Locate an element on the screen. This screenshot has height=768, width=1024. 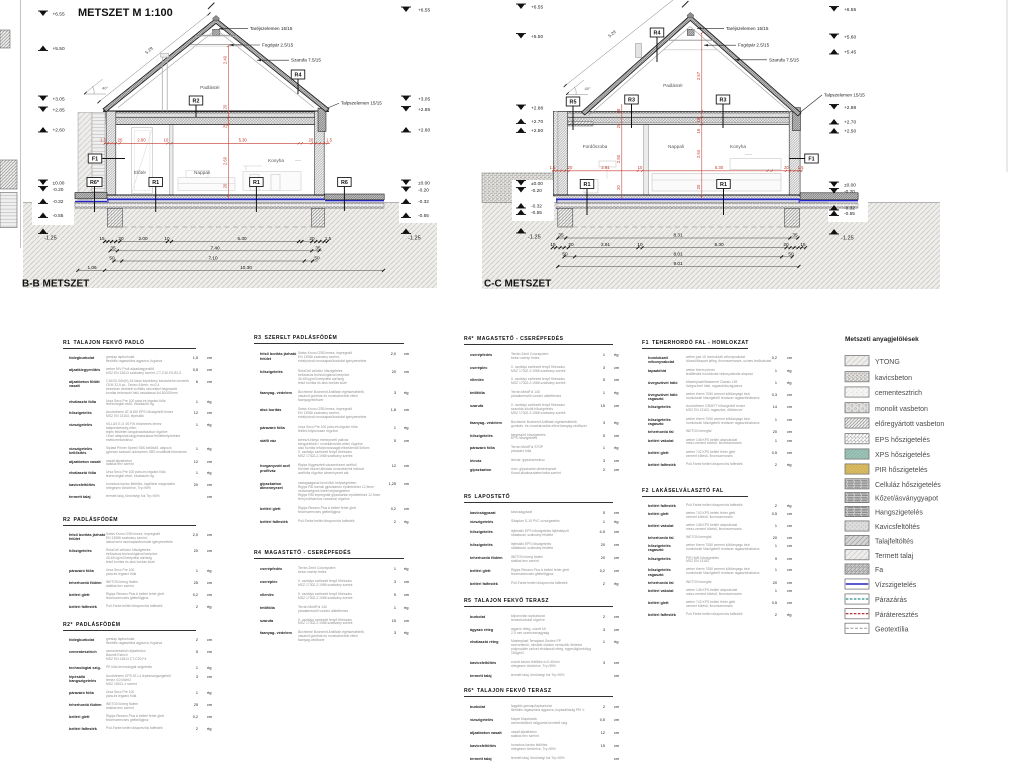
svg-text: METSZET M 1:100 is located at coordinates (125, 13).